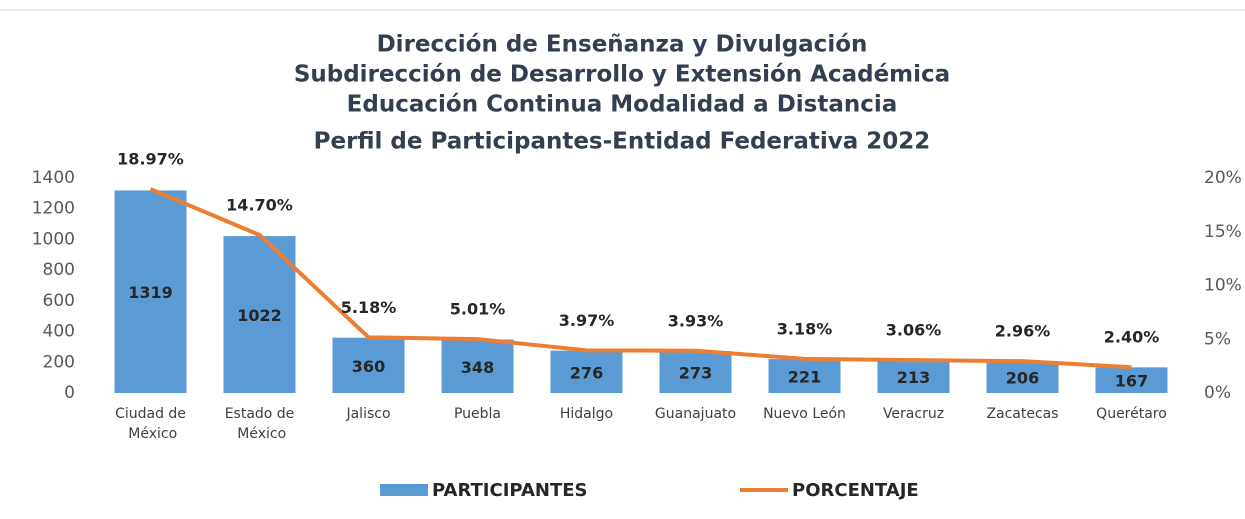 The image size is (1245, 519). What do you see at coordinates (855, 490) in the screenshot?
I see `legend-label: PORCENTAJE` at bounding box center [855, 490].